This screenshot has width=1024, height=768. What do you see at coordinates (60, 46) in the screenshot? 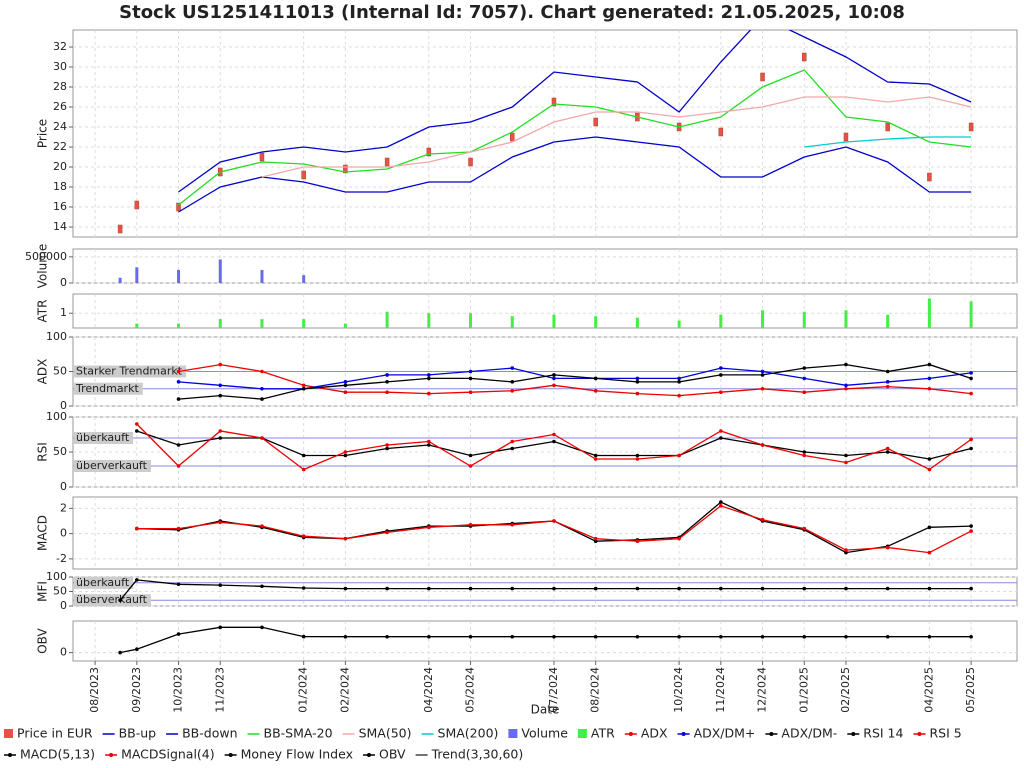
I see `y-tick-label: 32` at bounding box center [60, 46].